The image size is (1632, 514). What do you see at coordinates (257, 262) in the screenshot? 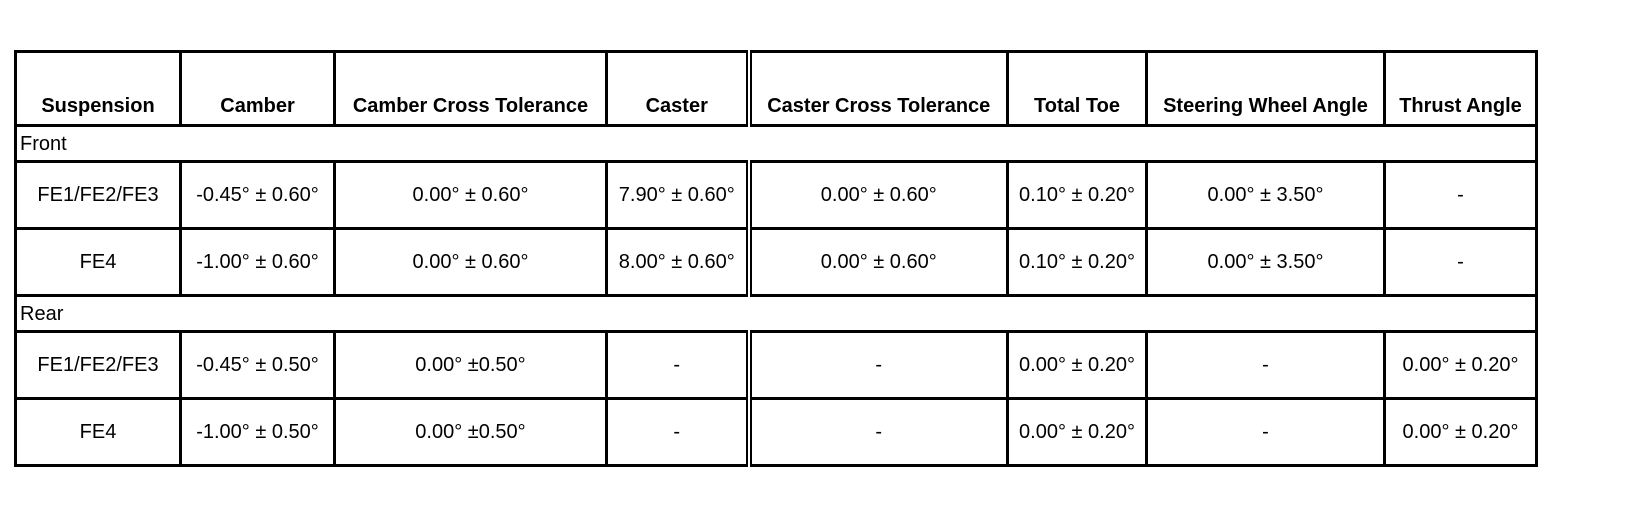
I see `table-cell: -1.00° ± 0.60°` at bounding box center [257, 262].